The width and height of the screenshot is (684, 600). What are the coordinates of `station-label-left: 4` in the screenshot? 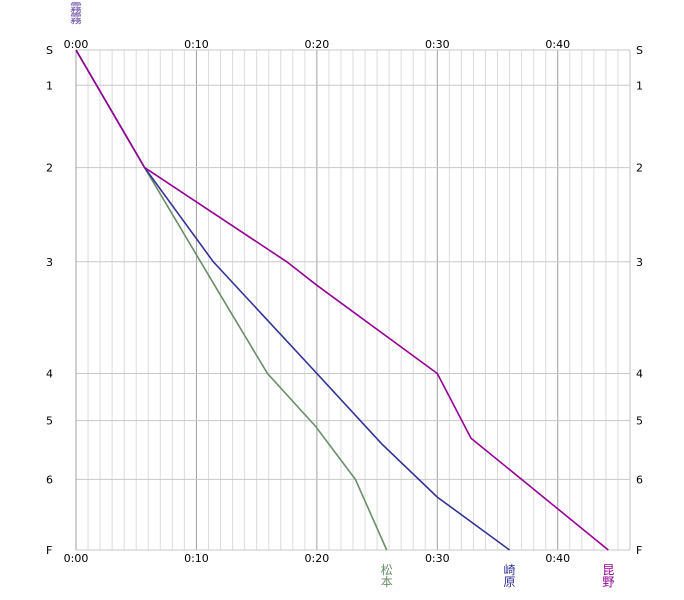 It's located at (49, 374).